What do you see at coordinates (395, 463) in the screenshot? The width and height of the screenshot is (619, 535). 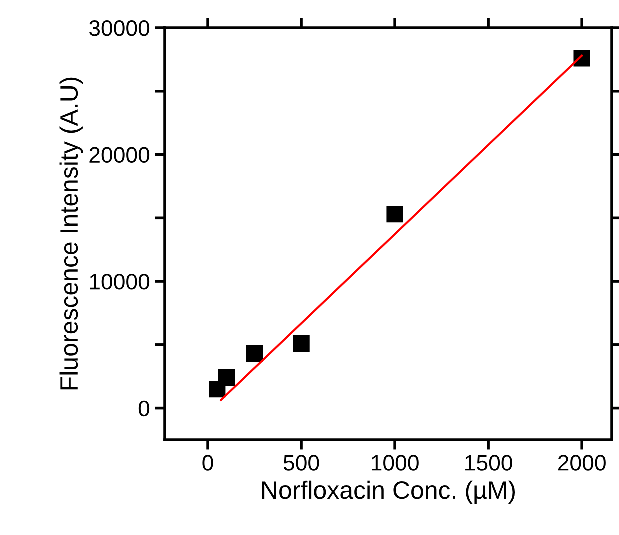 I see `x-tick-label: 1000` at bounding box center [395, 463].